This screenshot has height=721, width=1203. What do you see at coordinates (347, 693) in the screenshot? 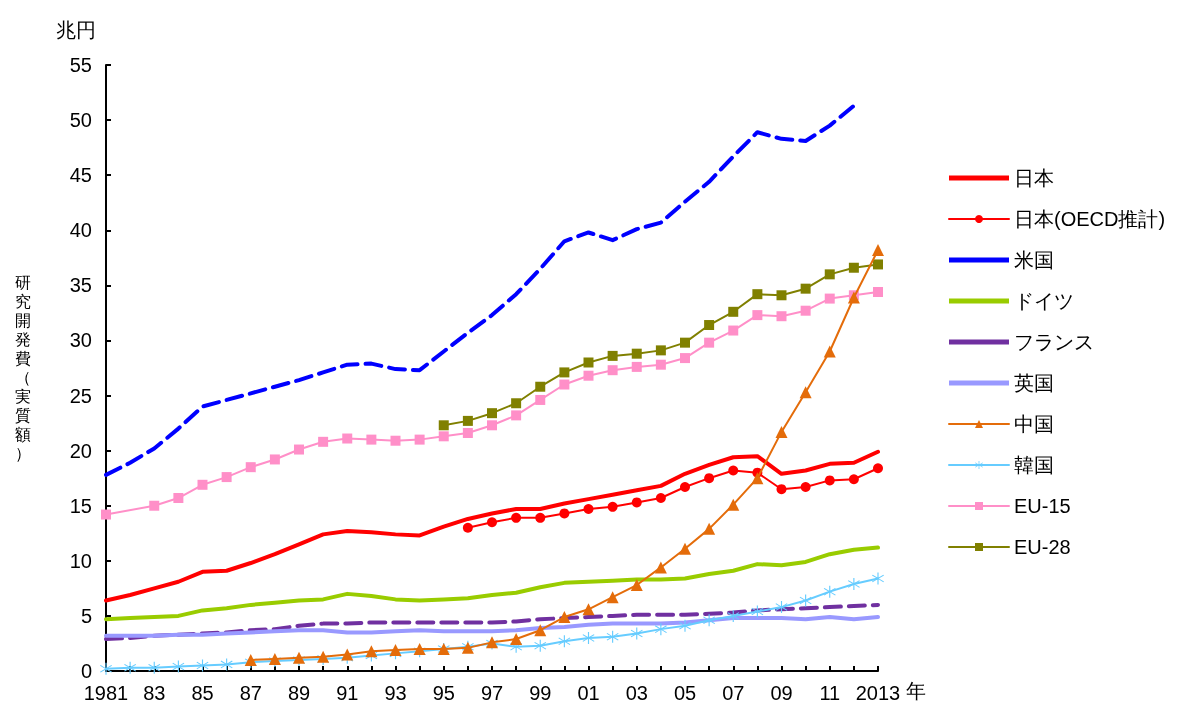
I see `x-tick-label: 91` at bounding box center [347, 693].